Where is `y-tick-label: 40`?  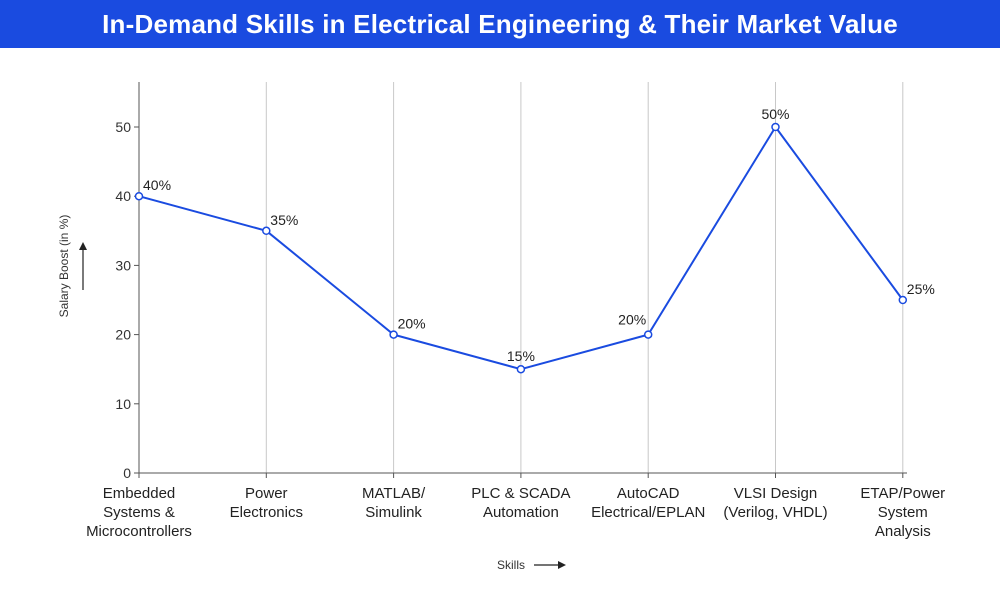 y-tick-label: 40 is located at coordinates (123, 196).